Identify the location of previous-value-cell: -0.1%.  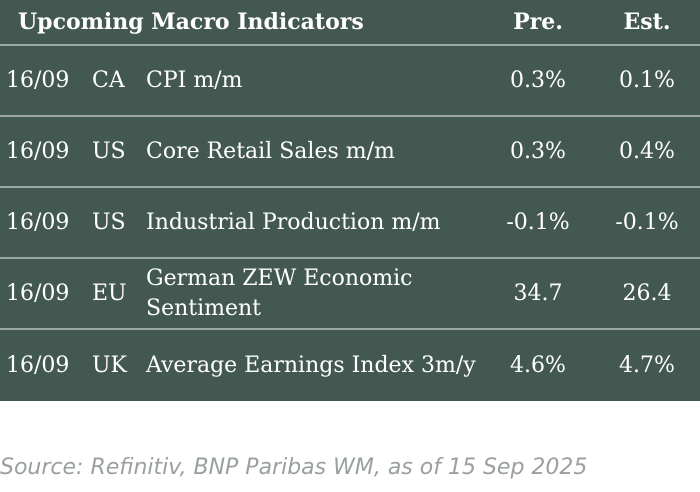
(538, 222).